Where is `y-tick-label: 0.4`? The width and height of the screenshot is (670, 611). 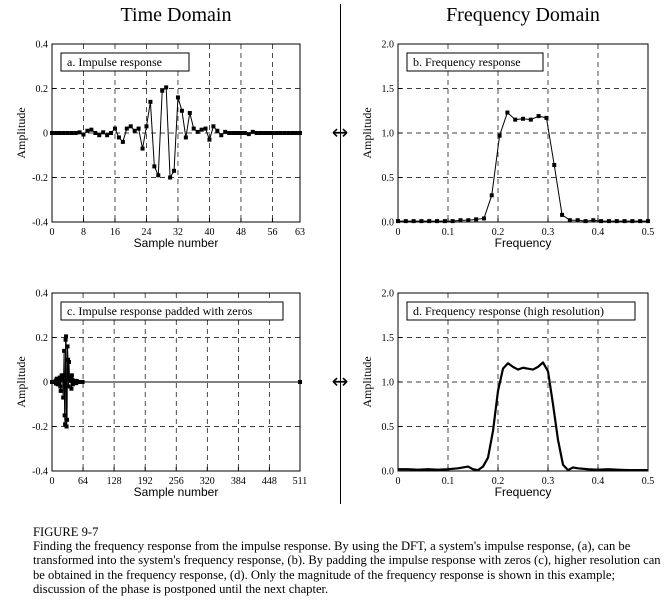
y-tick-label: 0.4 is located at coordinates (42, 294).